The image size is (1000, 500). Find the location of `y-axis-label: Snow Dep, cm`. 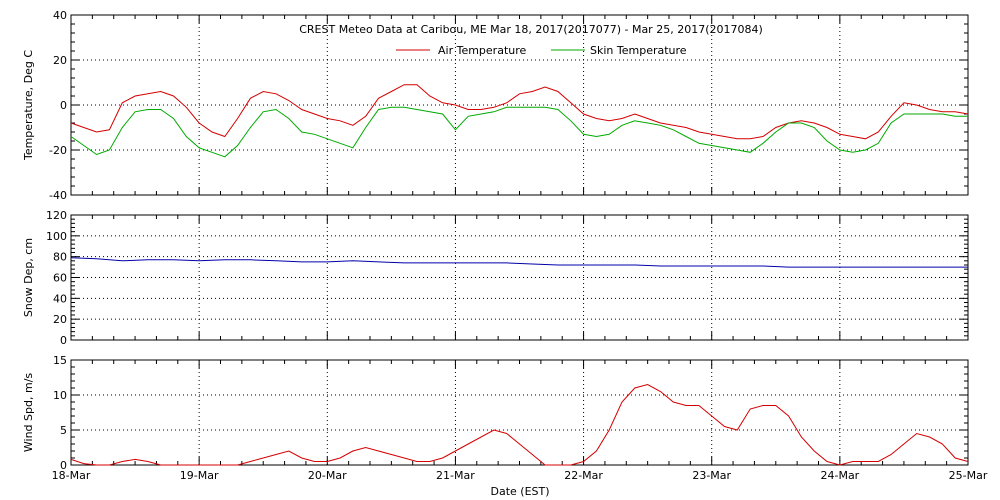

y-axis-label: Snow Dep, cm is located at coordinates (28, 277).